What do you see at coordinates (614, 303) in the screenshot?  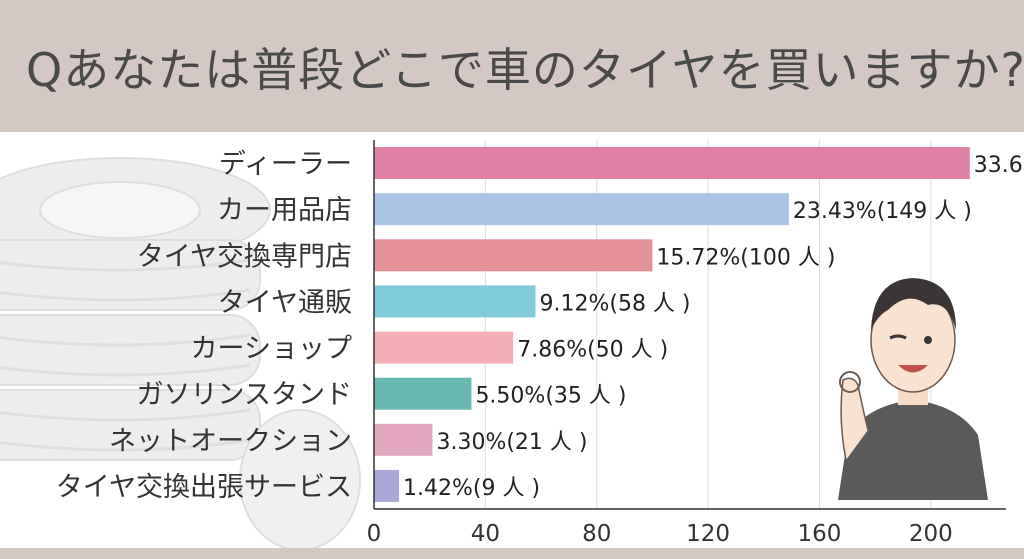 I see `data-label: 9.12%(58 人 )` at bounding box center [614, 303].